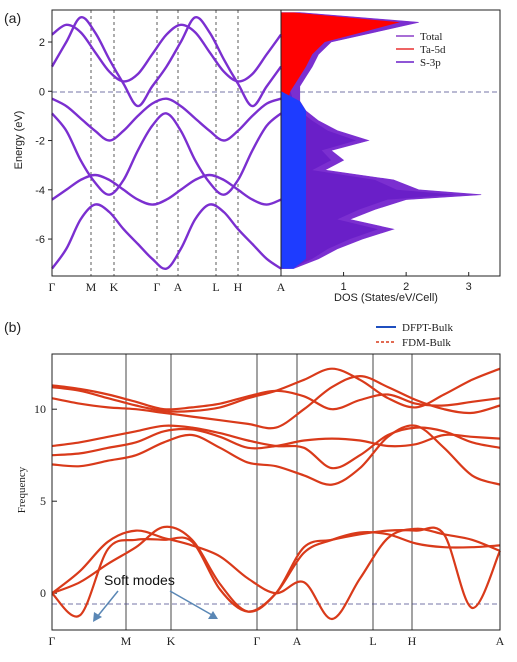 The width and height of the screenshot is (517, 662). I want to click on a-x-tick-label: K, so click(114, 287).